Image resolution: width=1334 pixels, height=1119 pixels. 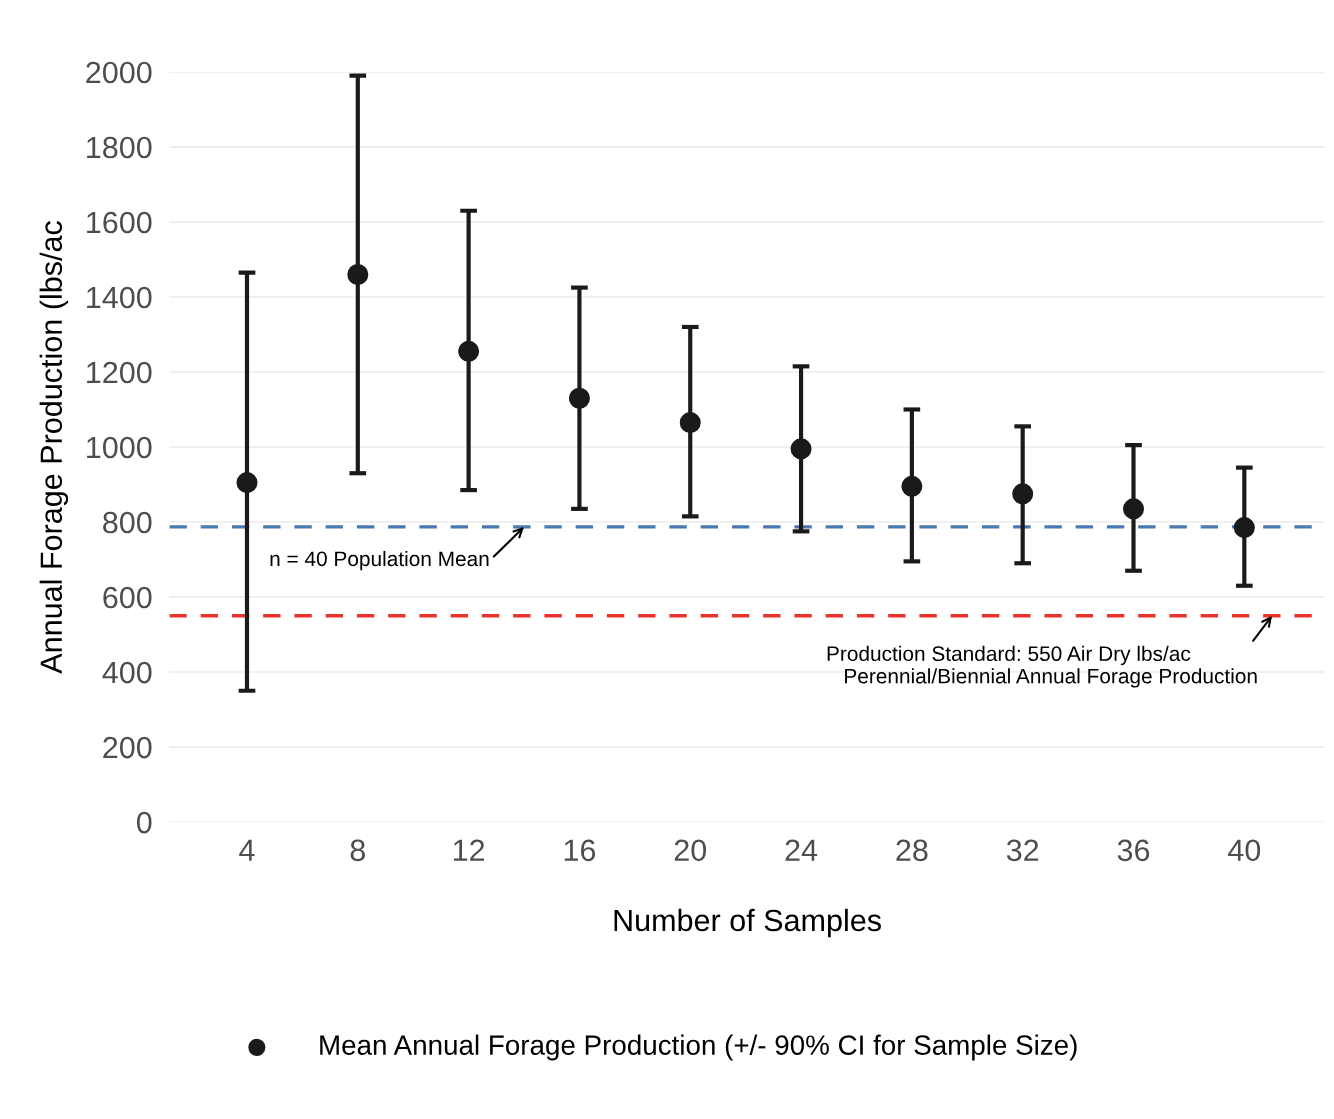 I want to click on y-tick-label: 1200, so click(x=119, y=372).